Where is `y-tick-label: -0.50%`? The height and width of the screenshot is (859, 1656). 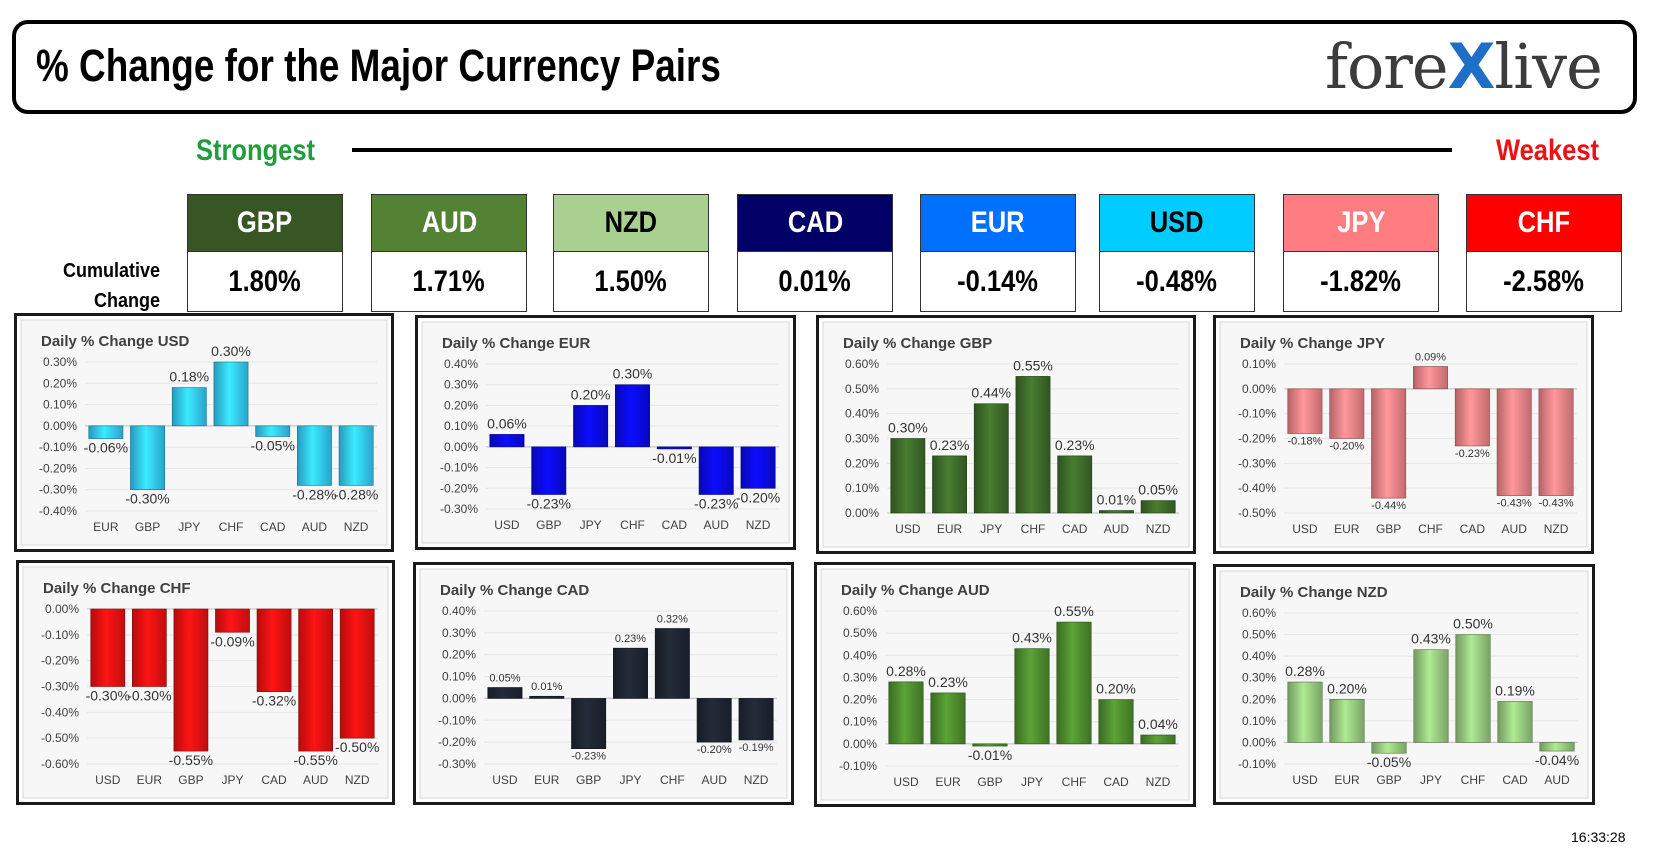 y-tick-label: -0.50% is located at coordinates (60, 738).